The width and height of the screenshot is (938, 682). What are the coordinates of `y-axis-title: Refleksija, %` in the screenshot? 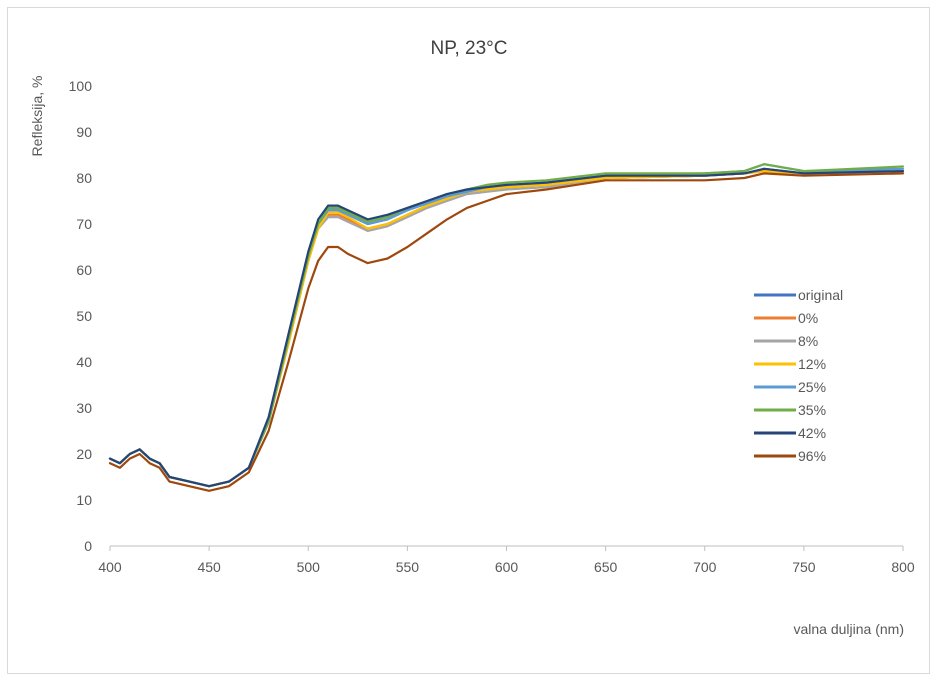 It's located at (37, 116).